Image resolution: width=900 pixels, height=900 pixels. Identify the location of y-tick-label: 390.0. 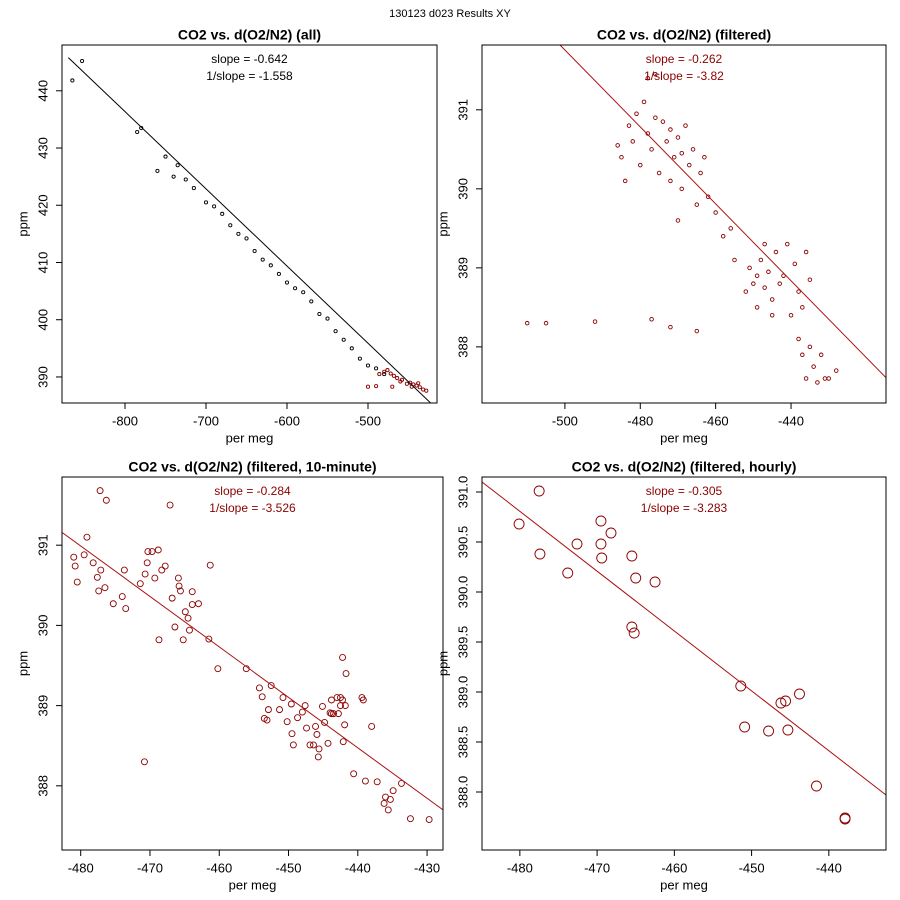
(462, 592).